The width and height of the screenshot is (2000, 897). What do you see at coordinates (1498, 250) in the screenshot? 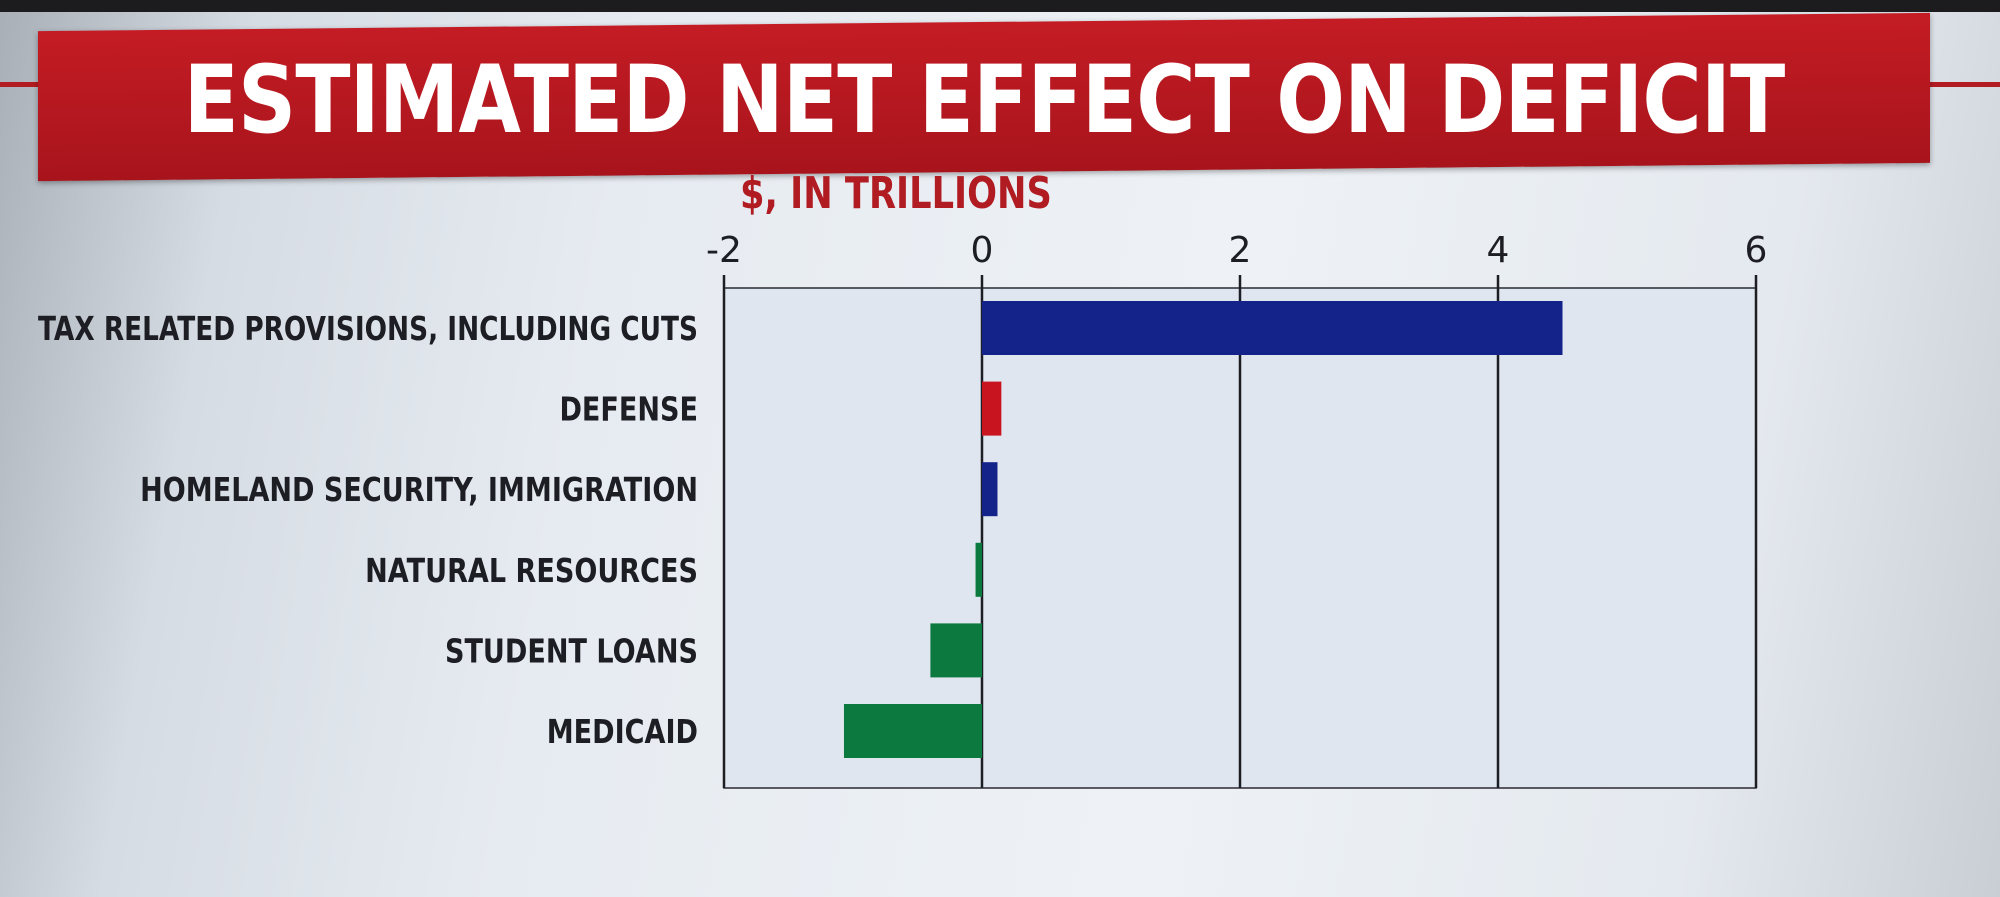
I see `x-tick-label: 4` at bounding box center [1498, 250].